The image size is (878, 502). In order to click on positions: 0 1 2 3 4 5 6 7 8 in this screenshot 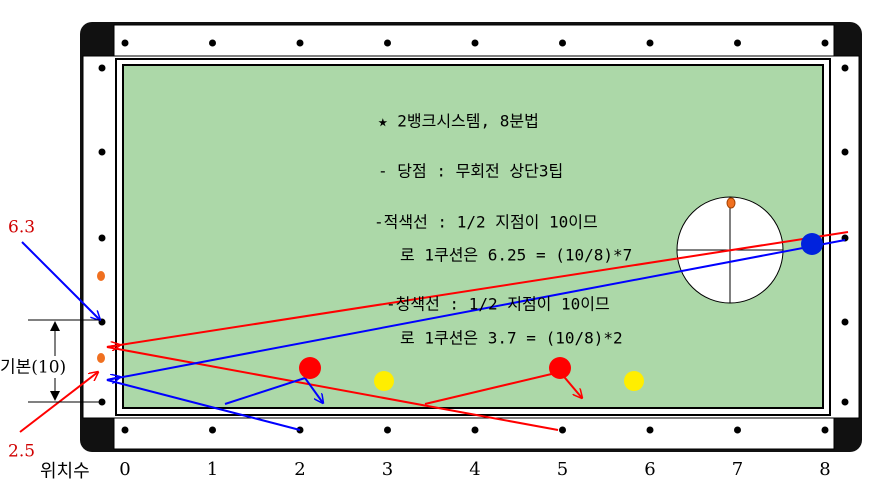, I will do `click(474, 469)`.